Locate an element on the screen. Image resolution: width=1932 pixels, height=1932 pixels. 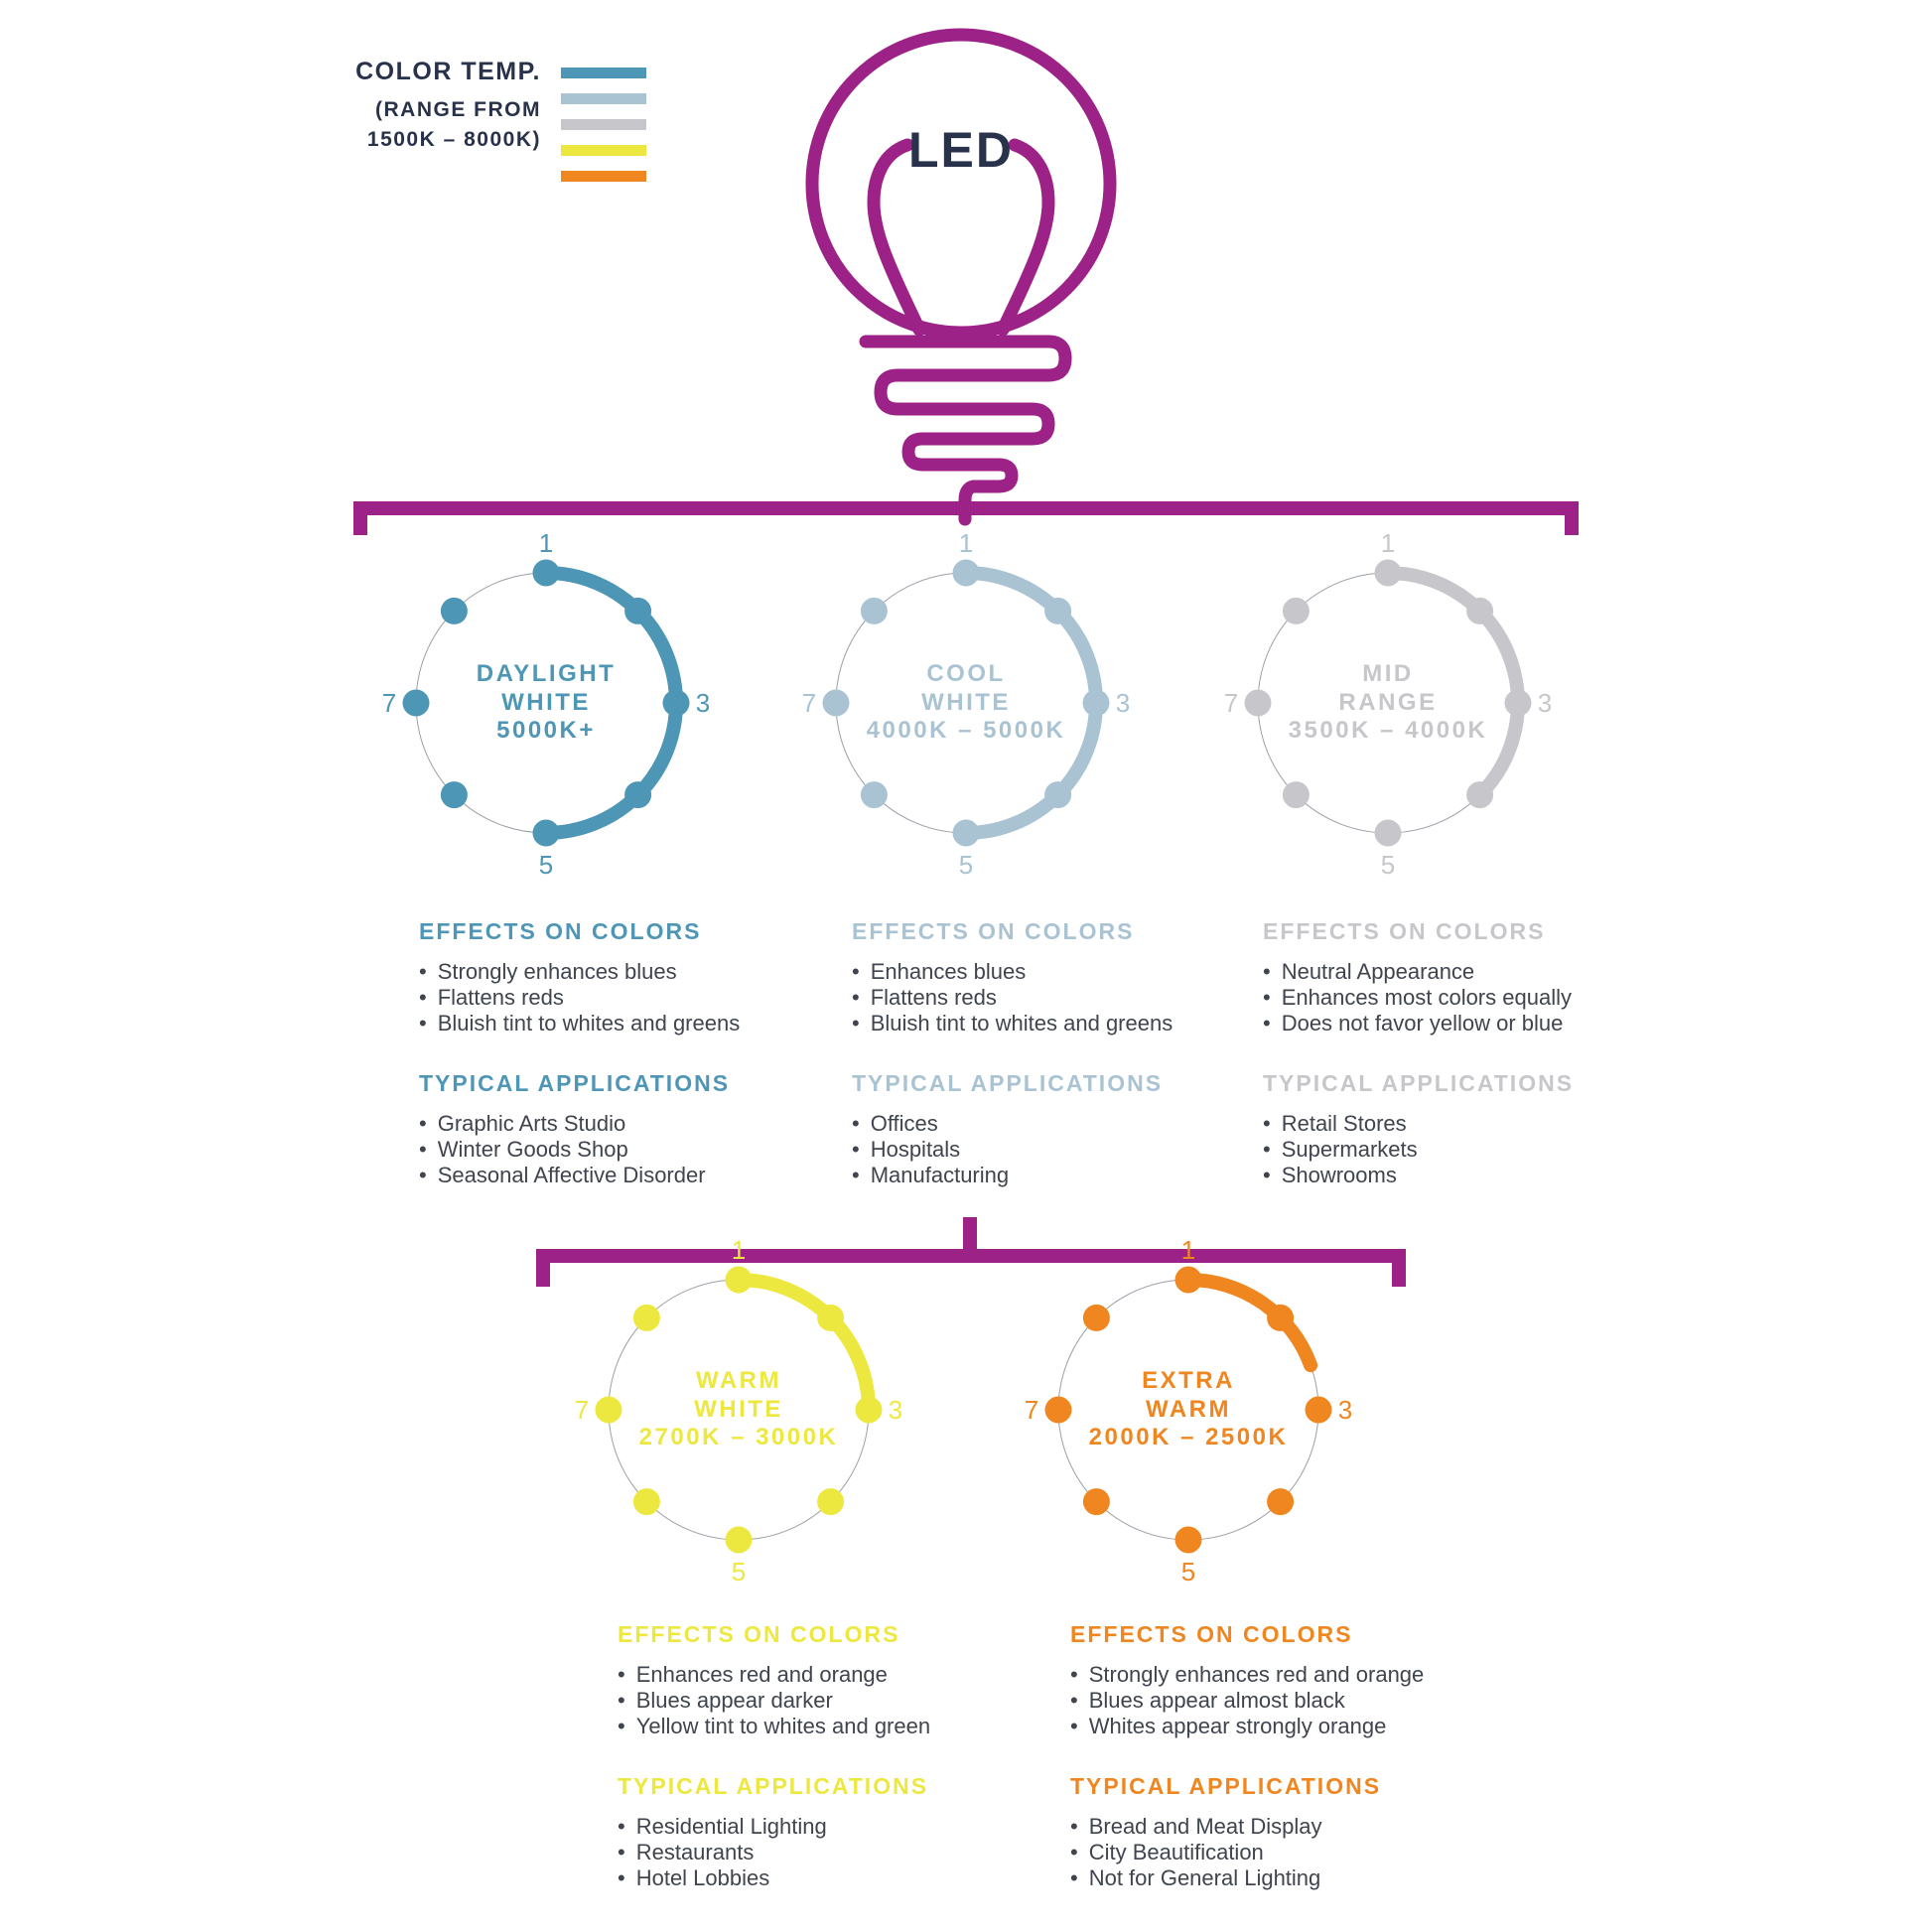
list-item: Whites appear strongly orange is located at coordinates (1284, 1727).